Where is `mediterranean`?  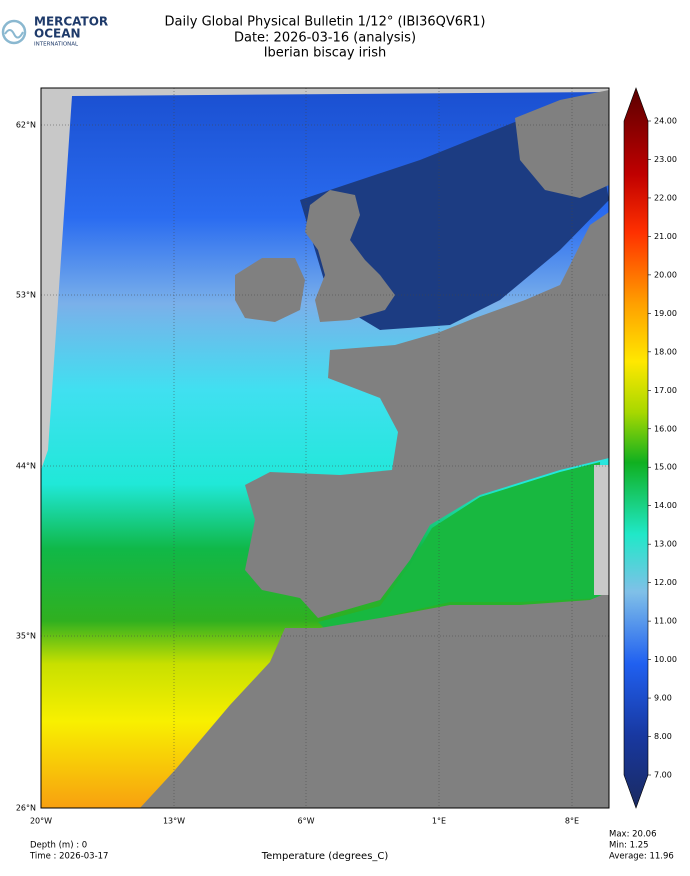 mediterranean is located at coordinates (460, 548).